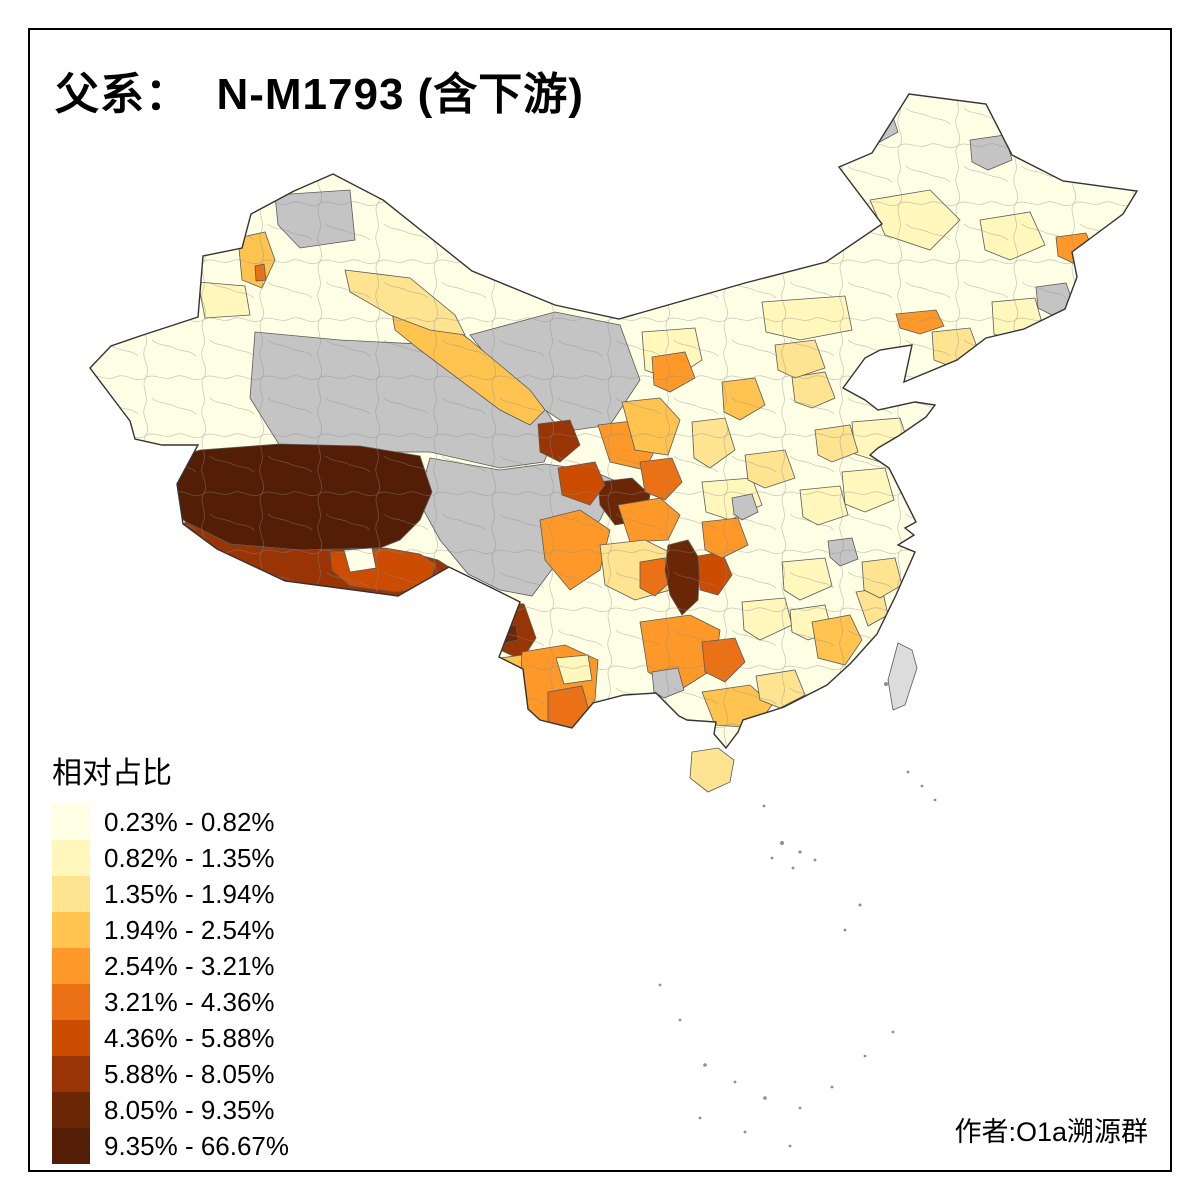 The width and height of the screenshot is (1200, 1200). I want to click on legend-row: 5.88% - 8.05%, so click(170, 1074).